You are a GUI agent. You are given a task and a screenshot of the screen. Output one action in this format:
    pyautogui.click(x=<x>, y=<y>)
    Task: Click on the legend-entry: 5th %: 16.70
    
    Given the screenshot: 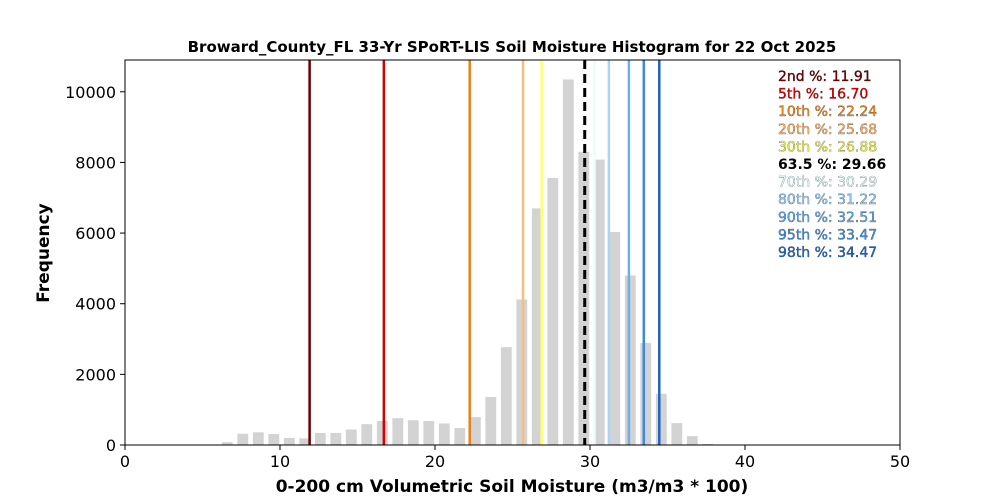 What is the action you would take?
    pyautogui.click(x=823, y=95)
    